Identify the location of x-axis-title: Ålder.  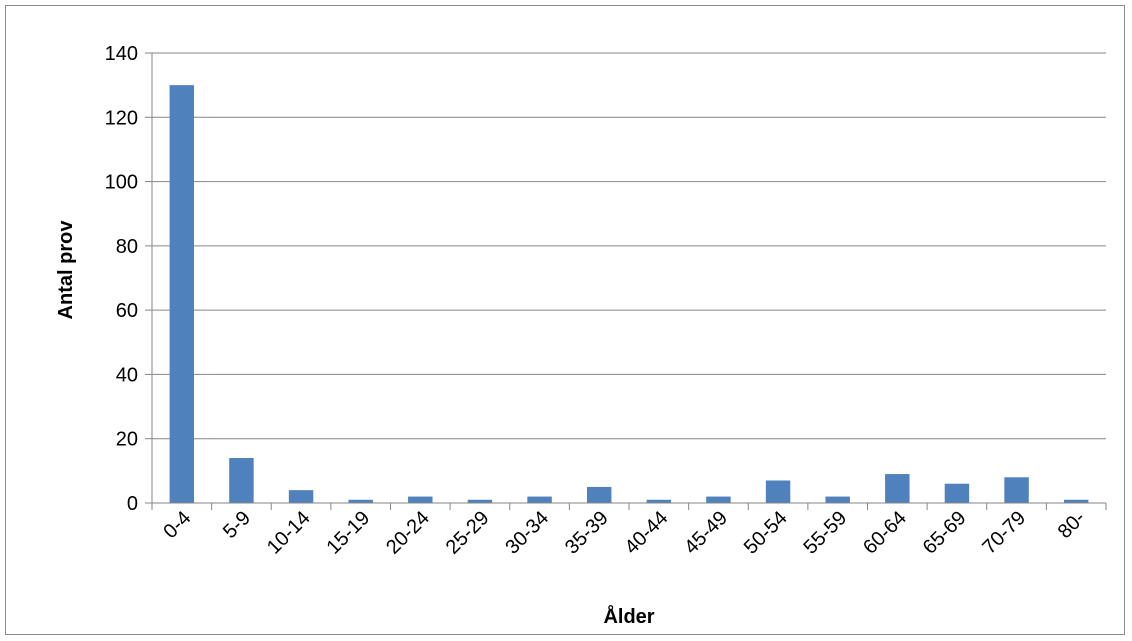
(628, 616).